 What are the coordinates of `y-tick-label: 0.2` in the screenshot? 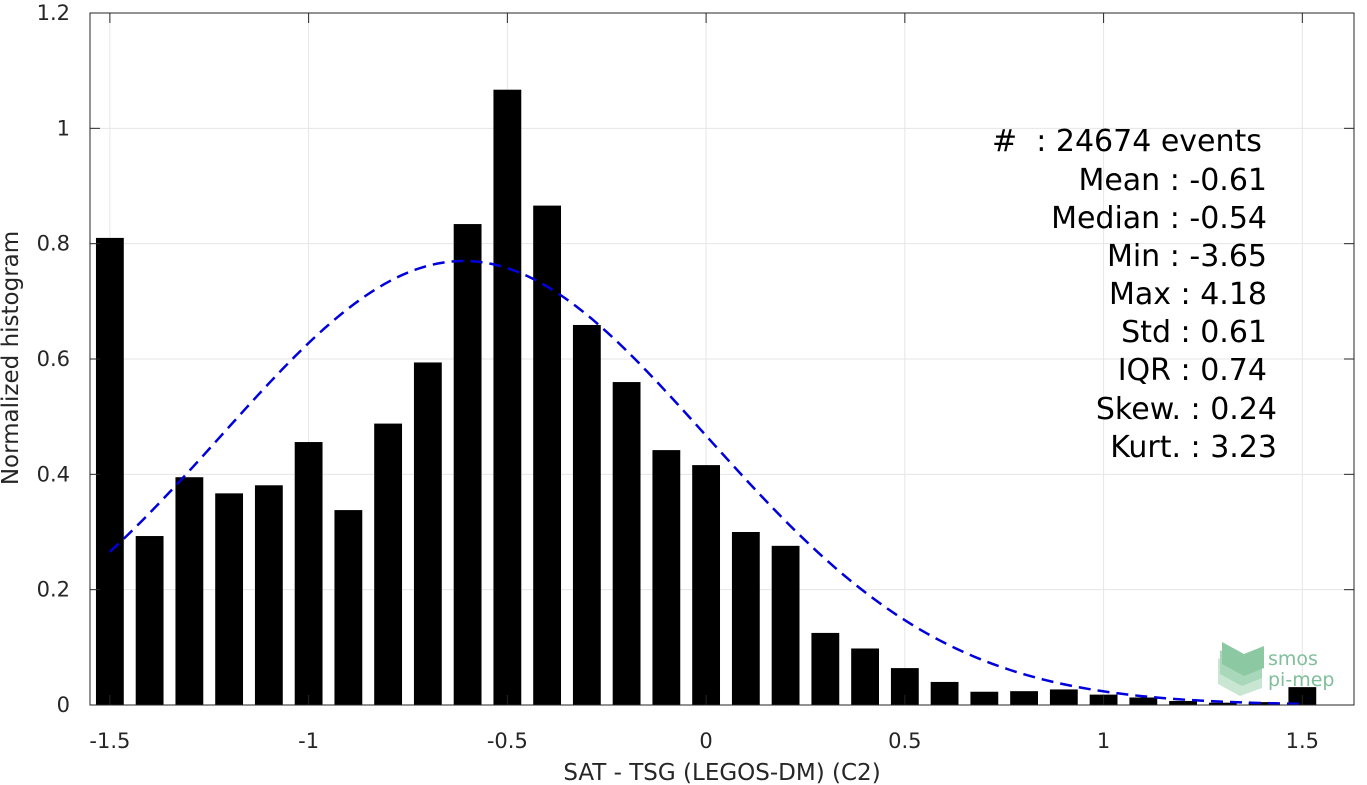 It's located at (53, 590).